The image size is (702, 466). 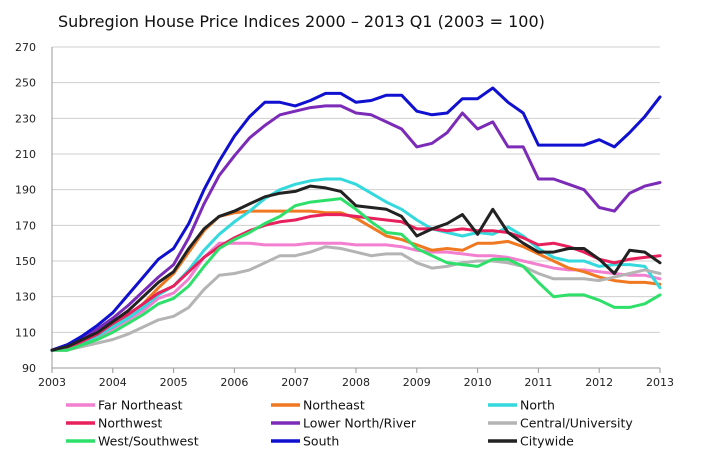 I want to click on y-tick-label: 170, so click(x=25, y=225).